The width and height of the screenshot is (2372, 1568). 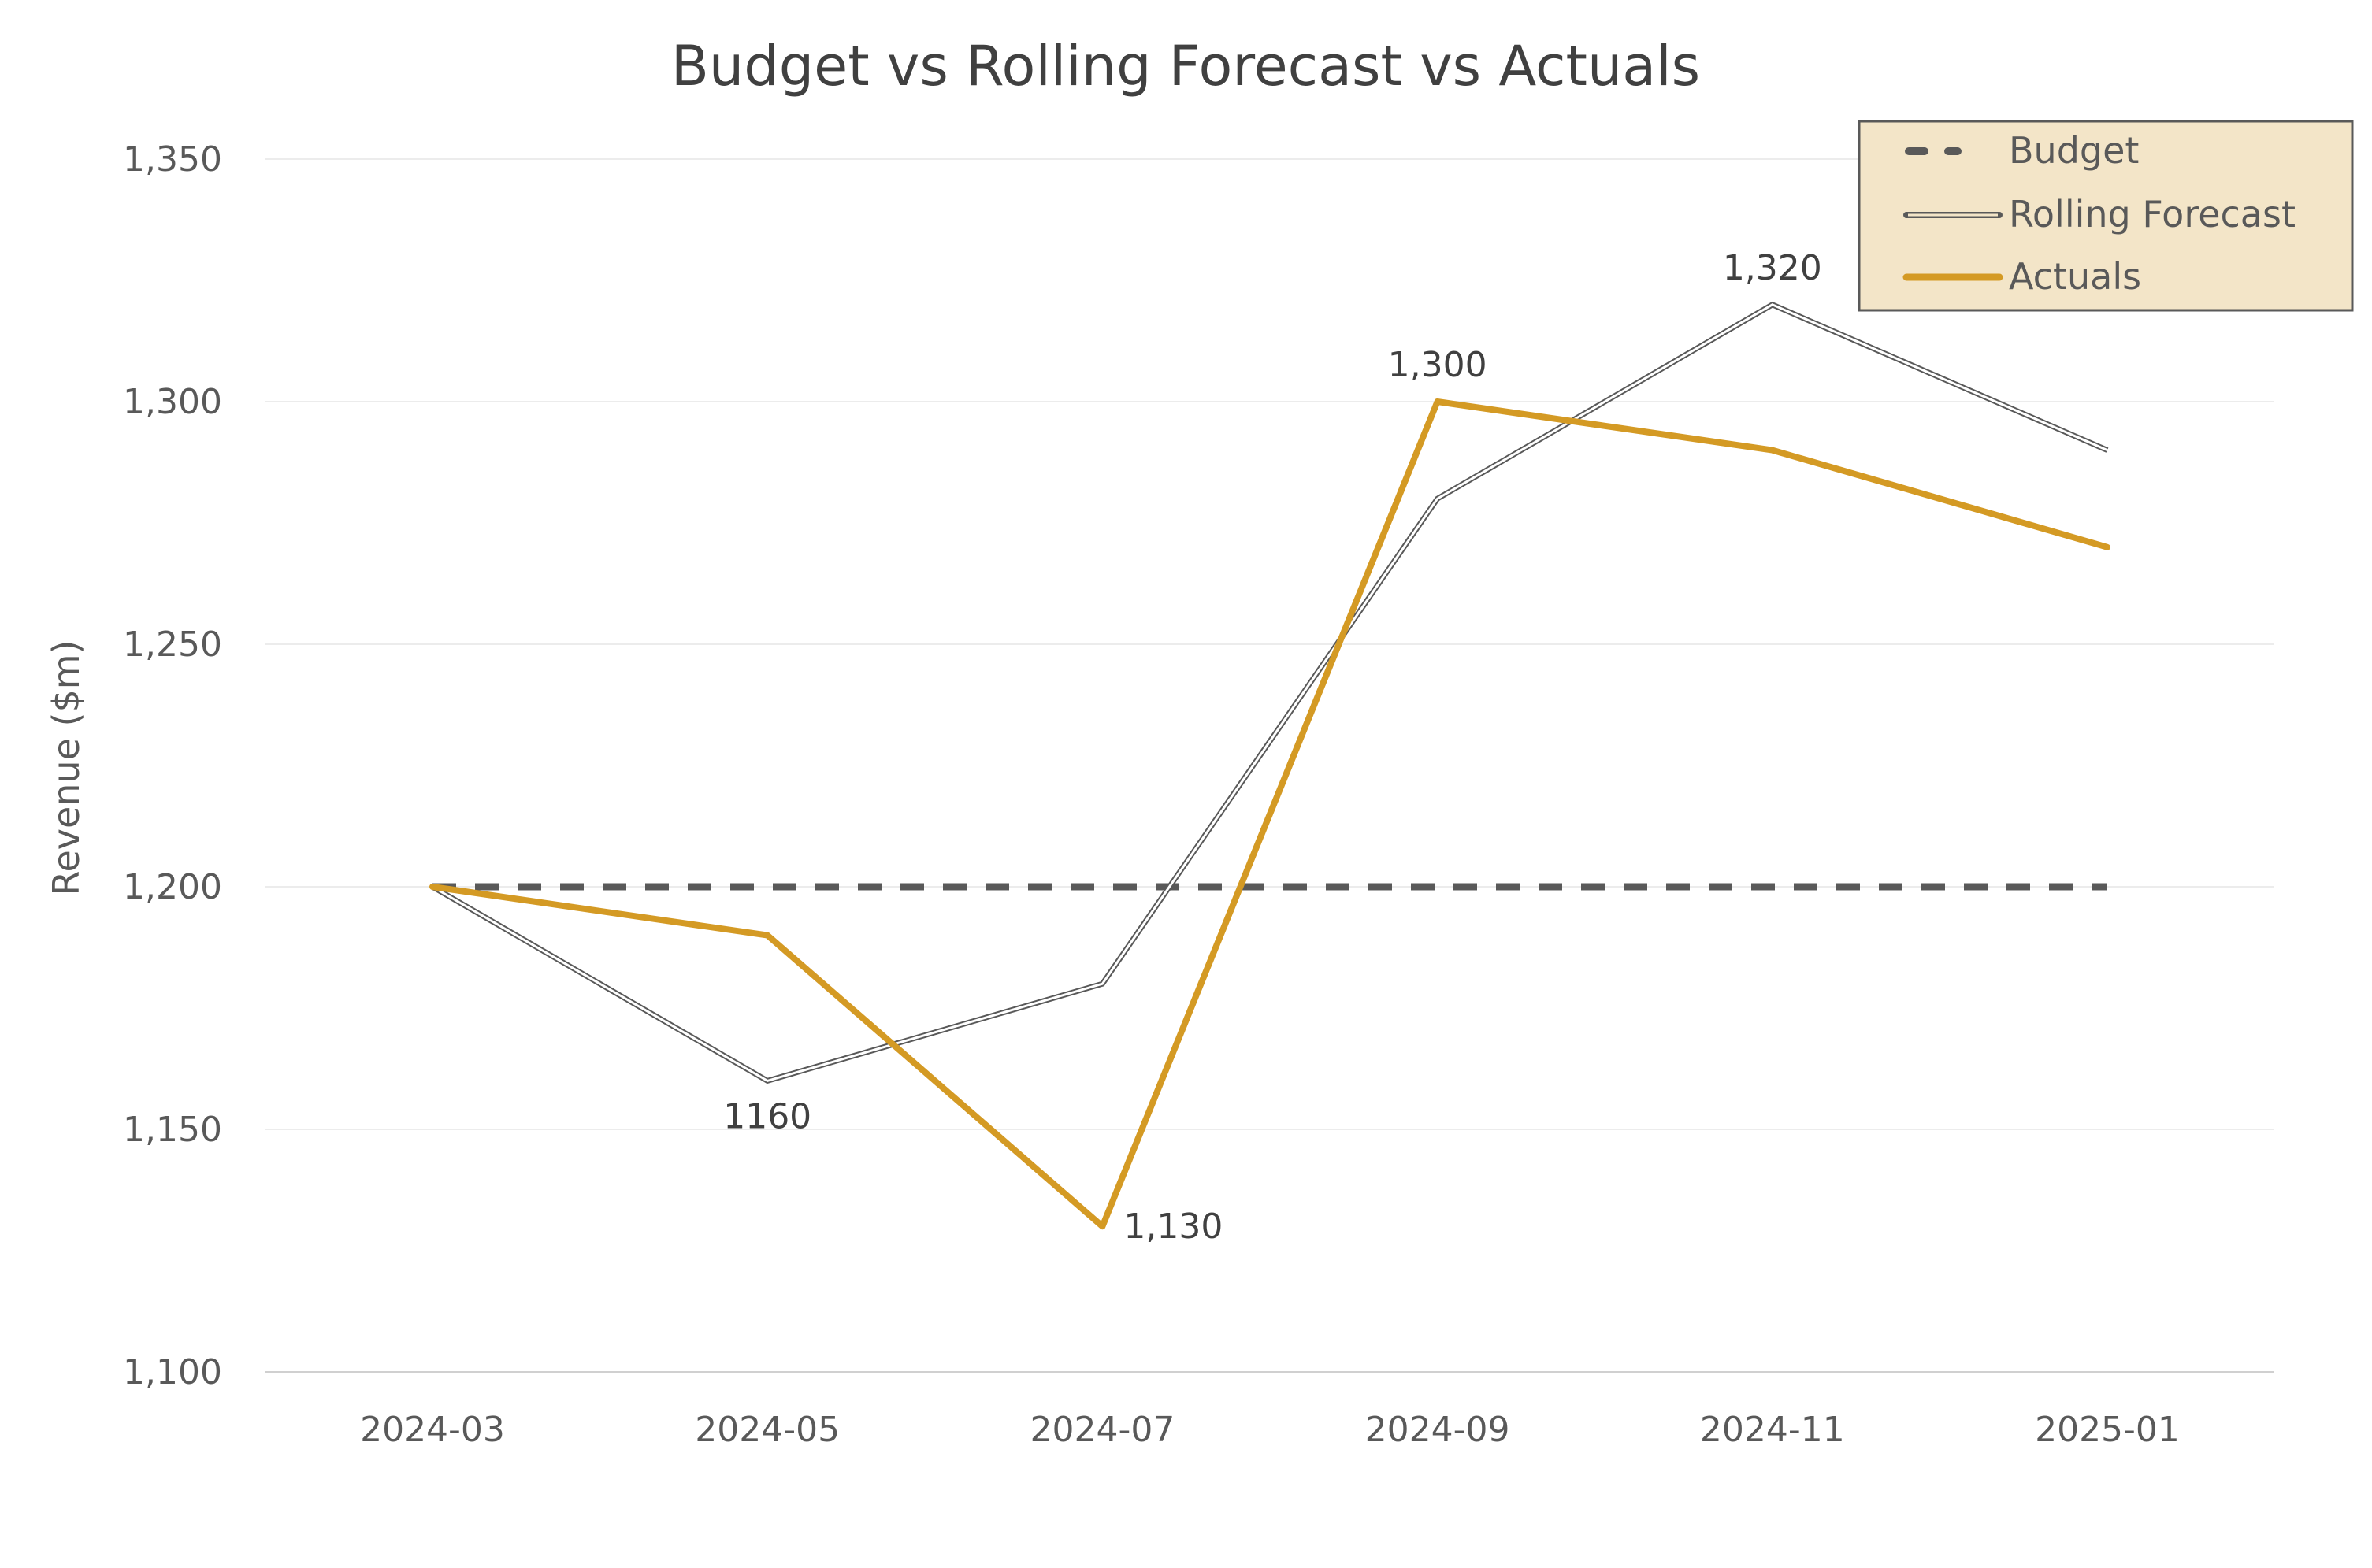 I want to click on legend-actuals-label: Actuals, so click(x=2075, y=276).